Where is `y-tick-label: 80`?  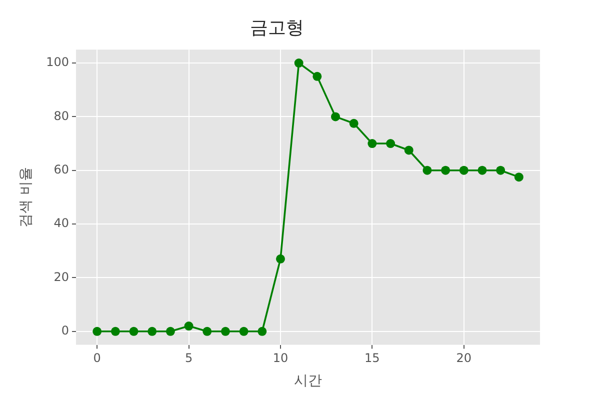
y-tick-label: 80 is located at coordinates (61, 115).